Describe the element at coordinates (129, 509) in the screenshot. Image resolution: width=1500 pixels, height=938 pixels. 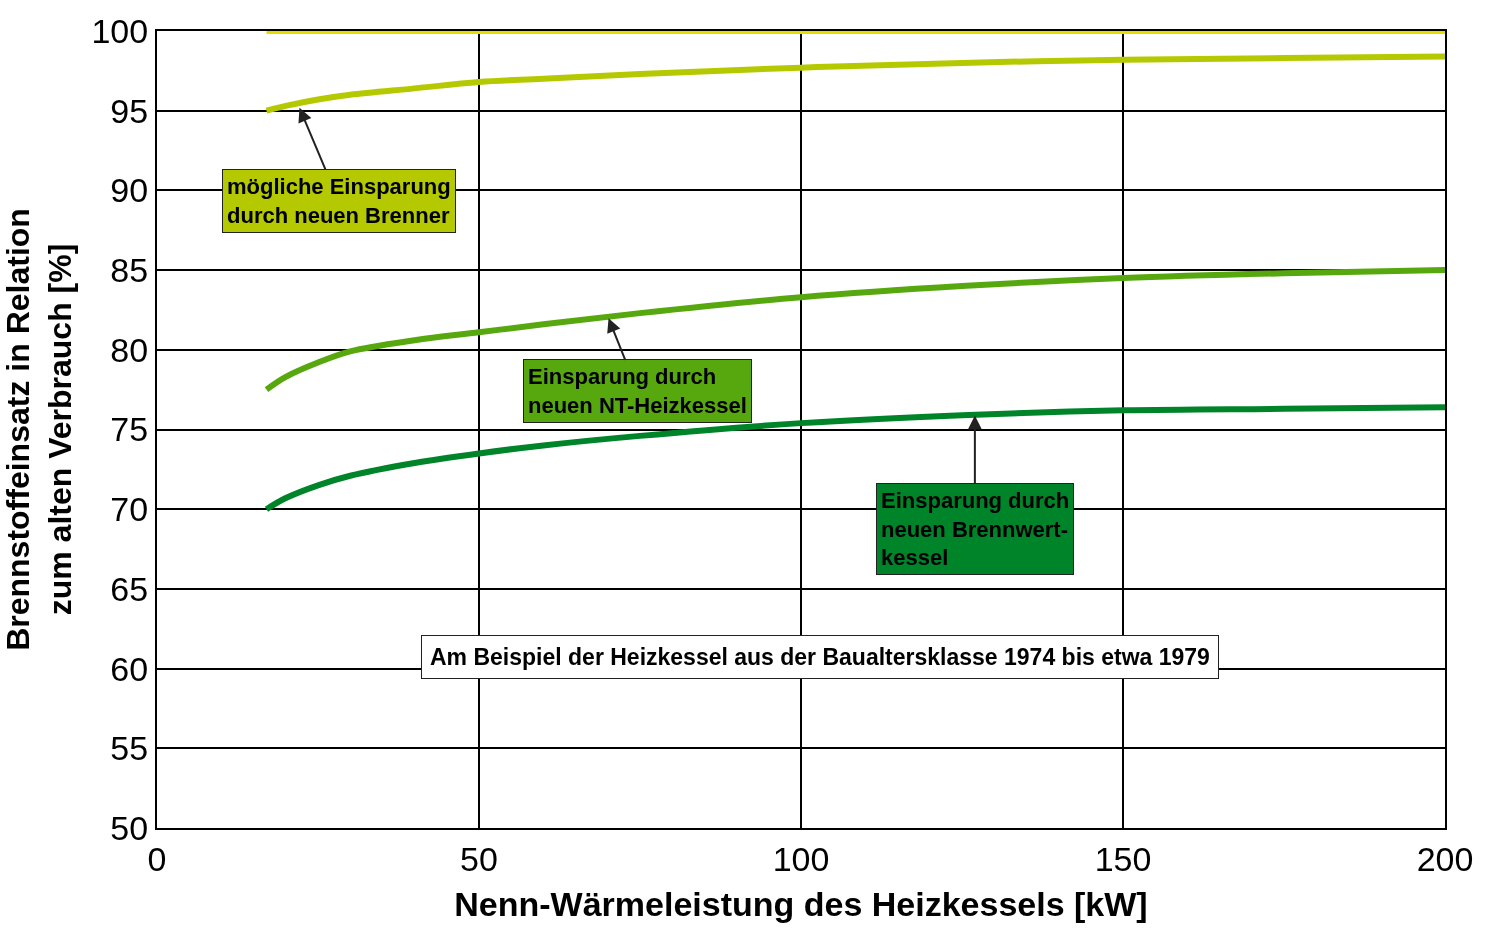
I see `y-tick-label: 70` at that location.